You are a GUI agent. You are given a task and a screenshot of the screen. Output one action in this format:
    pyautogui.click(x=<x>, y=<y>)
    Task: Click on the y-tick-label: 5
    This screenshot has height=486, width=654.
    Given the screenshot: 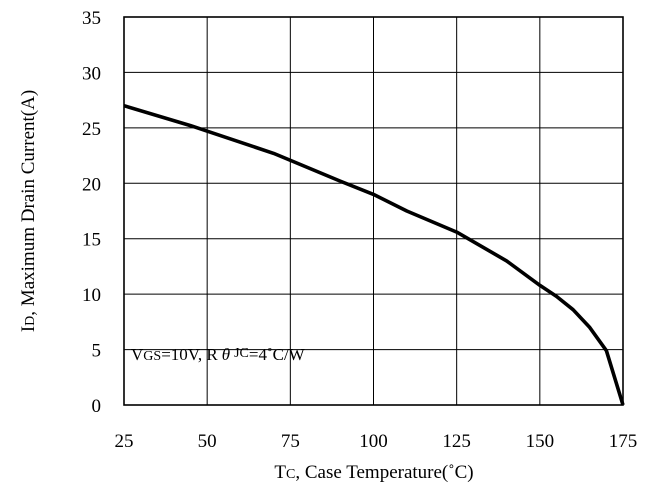 What is the action you would take?
    pyautogui.click(x=97, y=351)
    